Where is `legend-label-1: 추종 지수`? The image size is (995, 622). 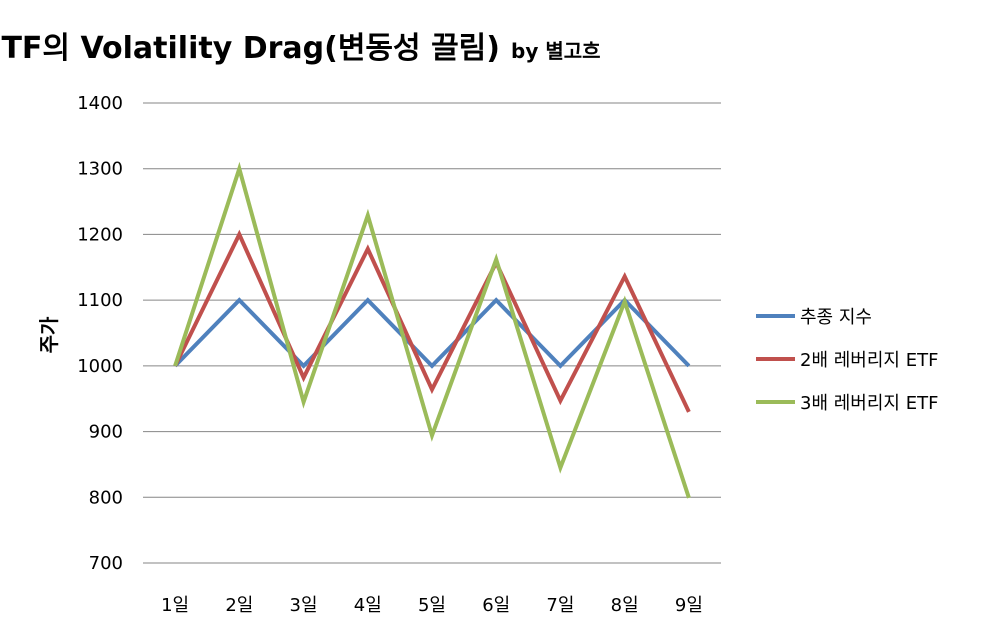 legend-label-1: 추종 지수 is located at coordinates (836, 317).